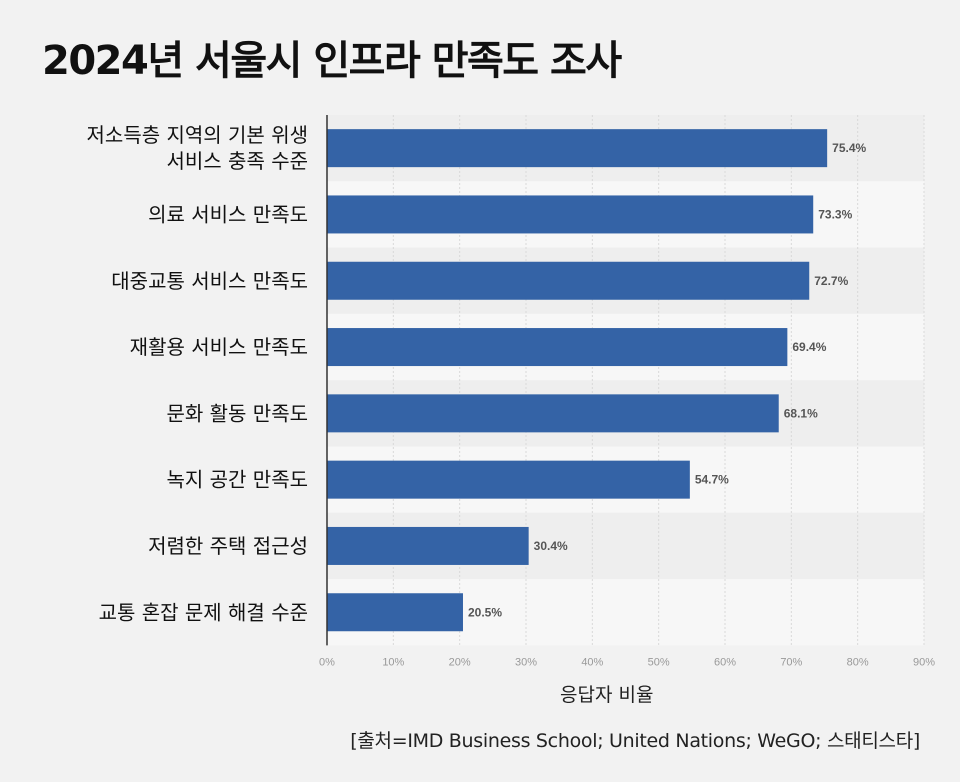 The width and height of the screenshot is (960, 782). Describe the element at coordinates (526, 662) in the screenshot. I see `x-tick-label: 30%` at that location.